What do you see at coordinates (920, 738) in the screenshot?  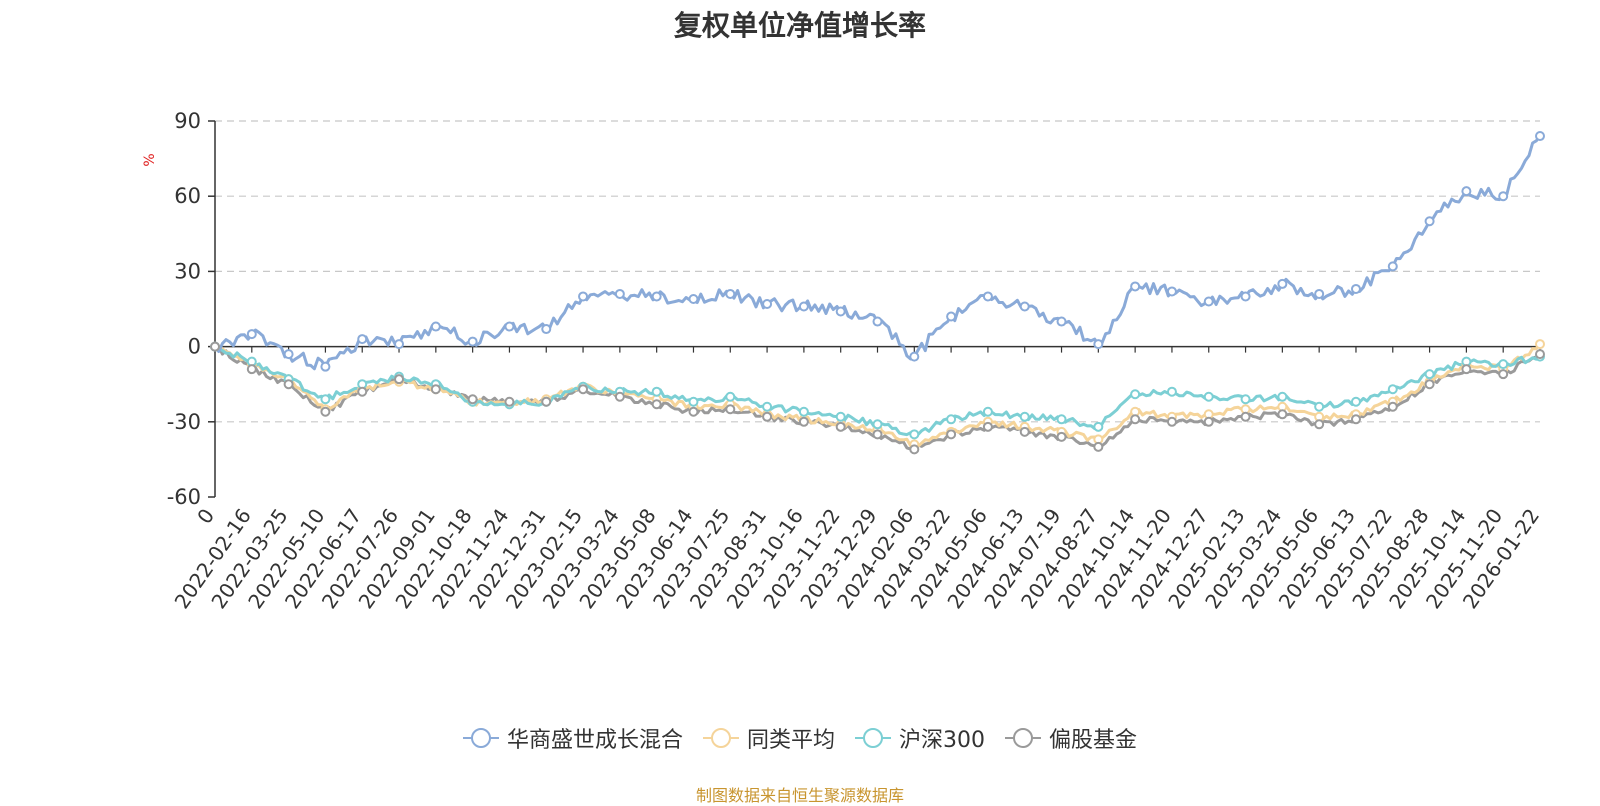 I see `legend-item: 沪深300` at bounding box center [920, 738].